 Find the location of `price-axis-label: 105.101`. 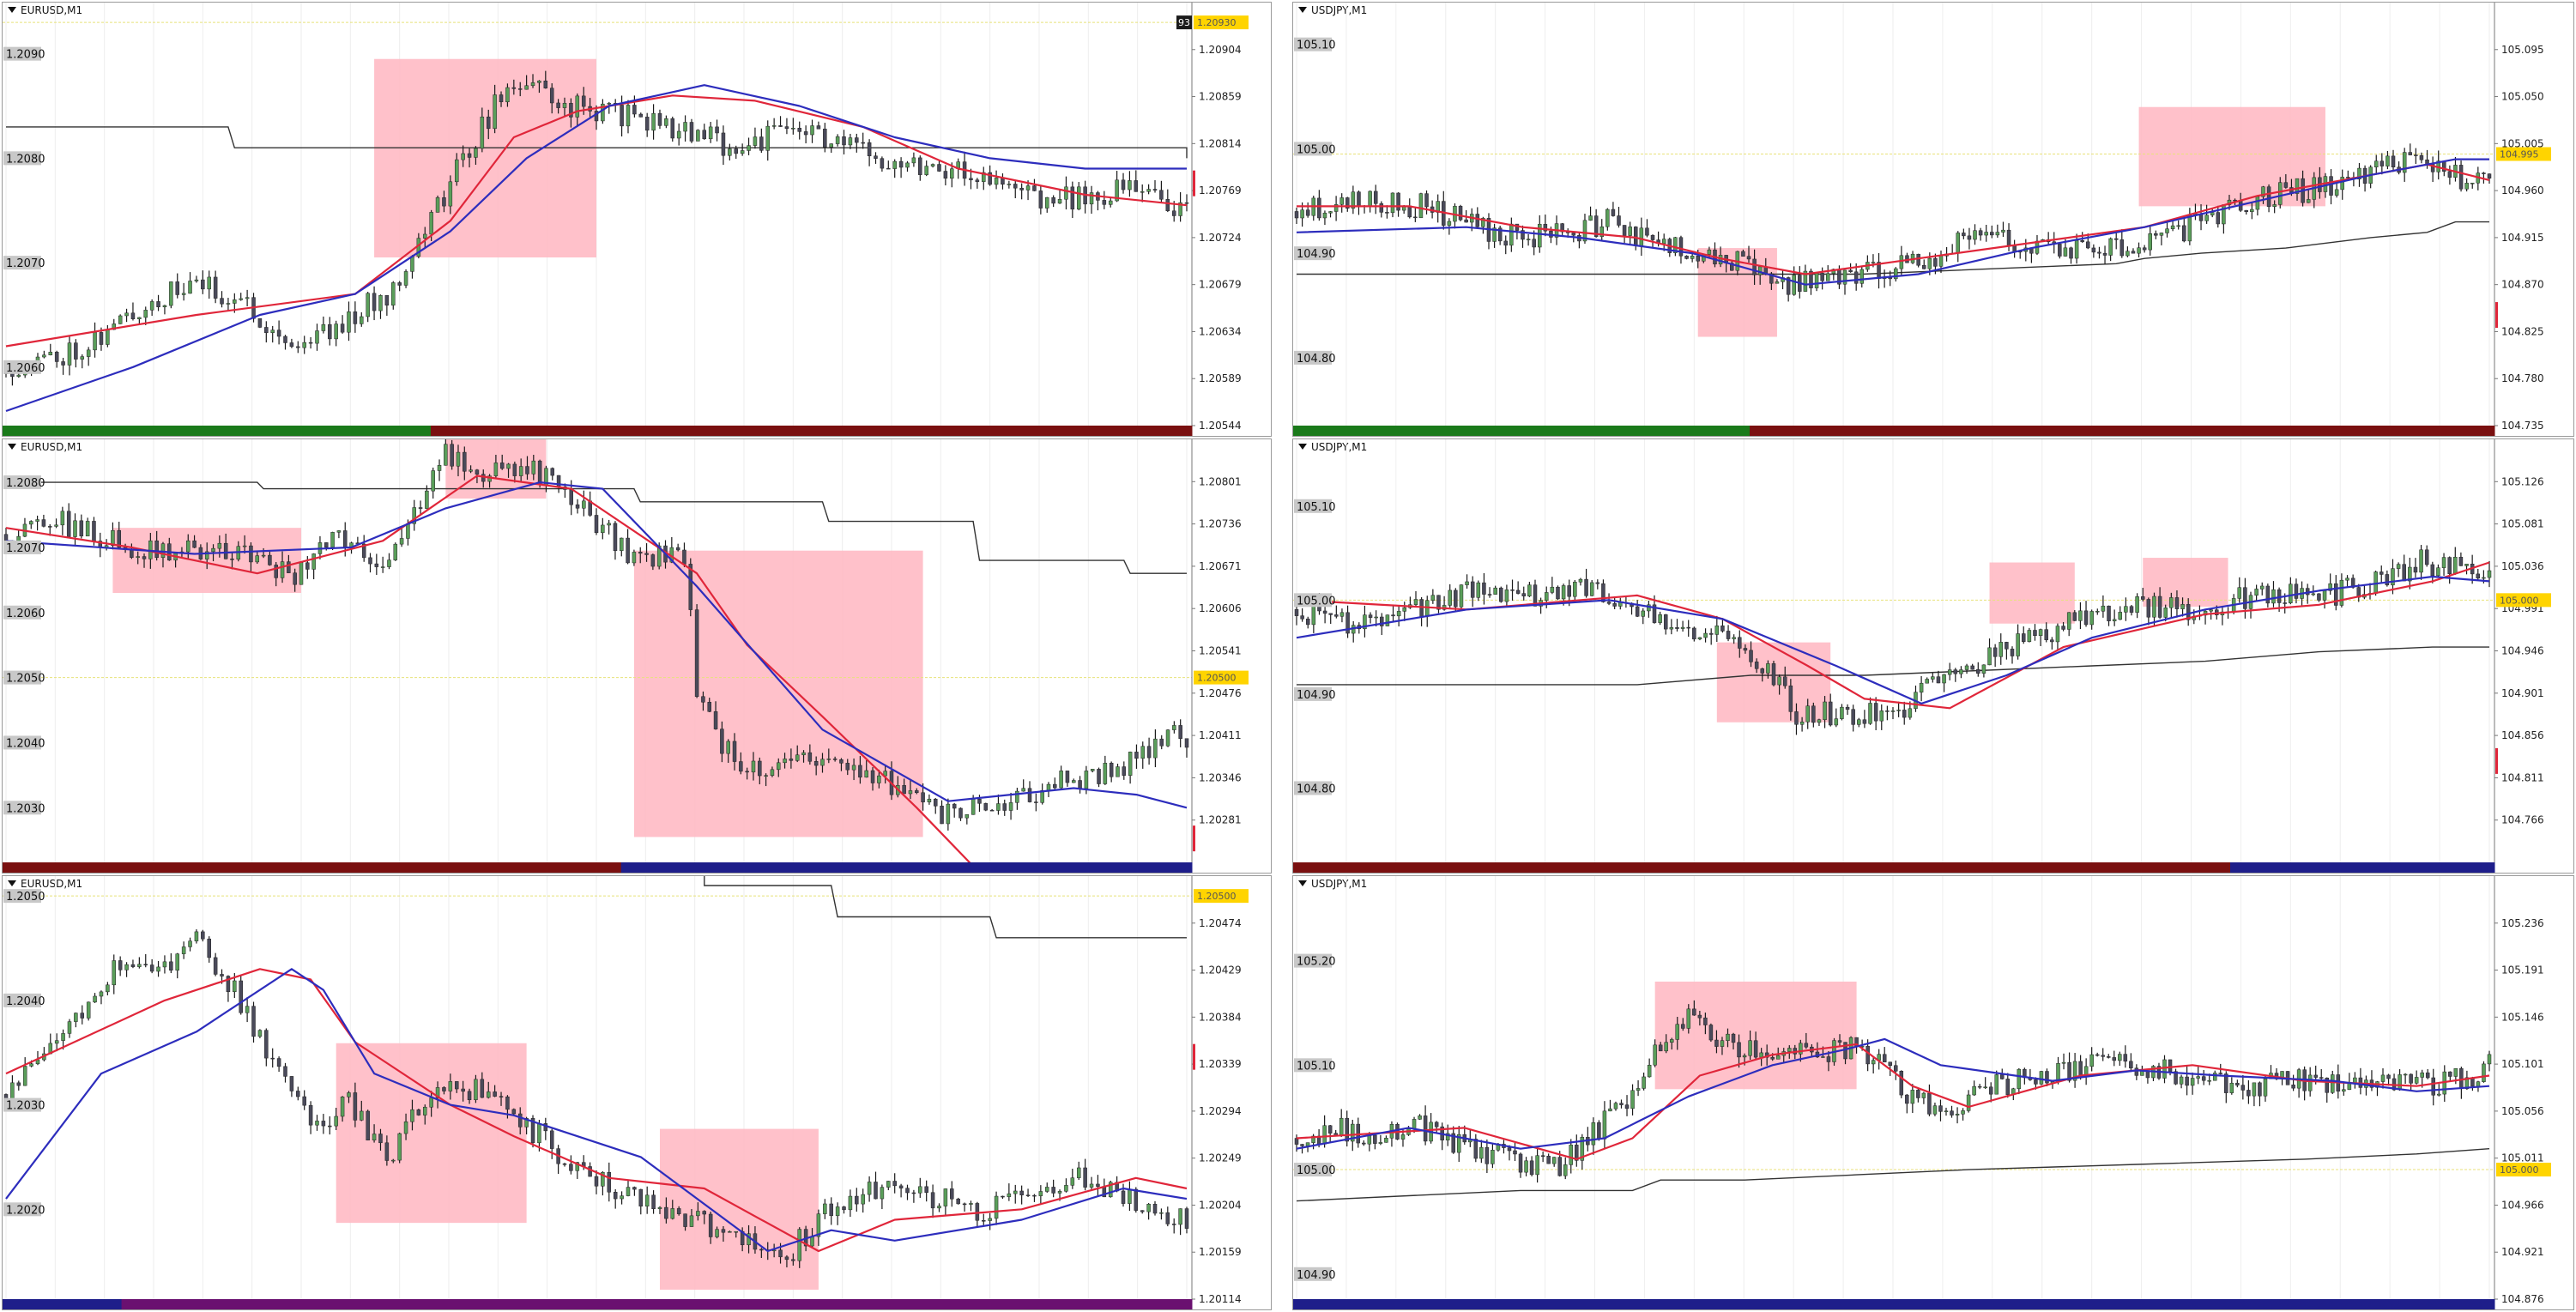

price-axis-label: 105.101 is located at coordinates (2522, 1064).